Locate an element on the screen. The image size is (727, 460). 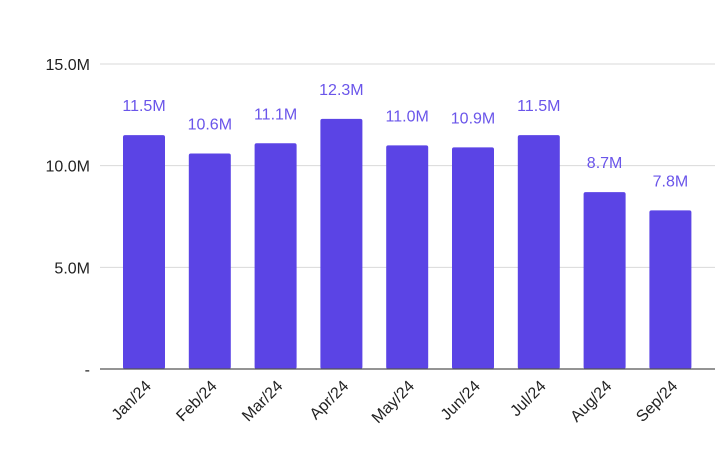
data-label: 12.3M is located at coordinates (341, 90).